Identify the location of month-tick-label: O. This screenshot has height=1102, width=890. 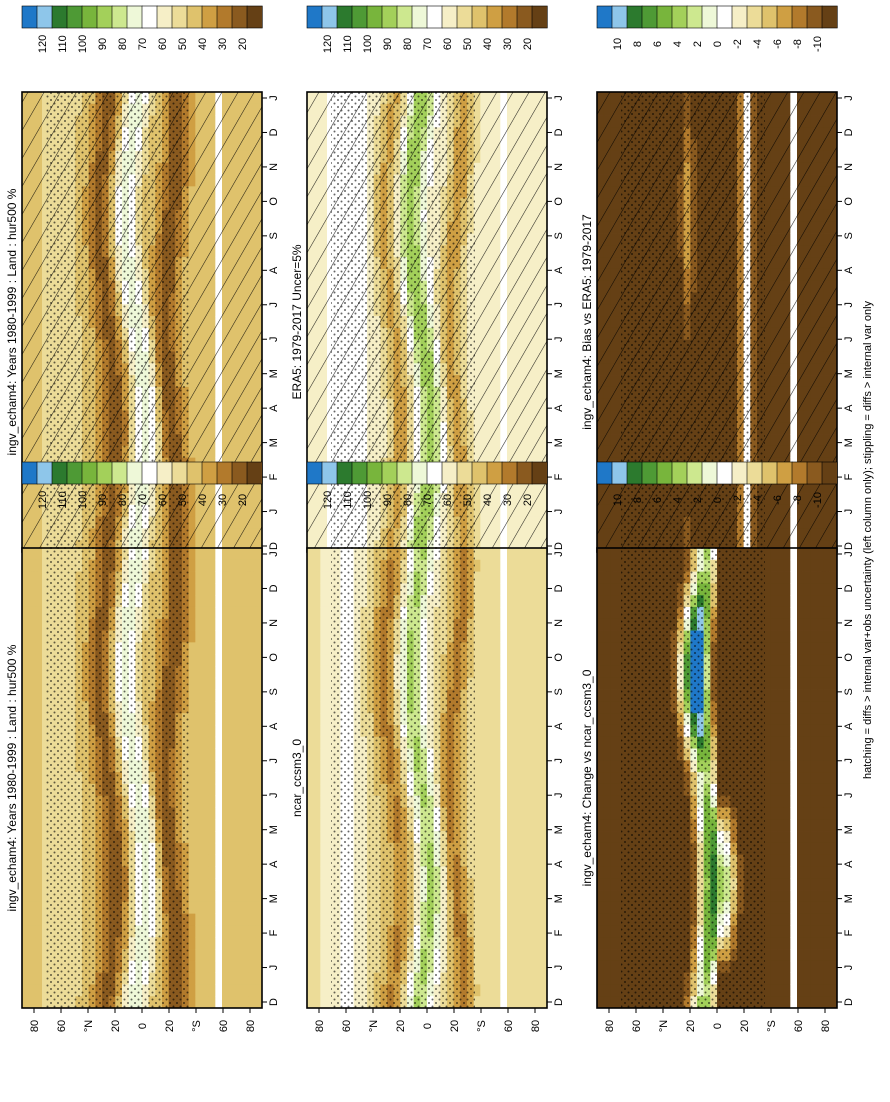
(274, 201).